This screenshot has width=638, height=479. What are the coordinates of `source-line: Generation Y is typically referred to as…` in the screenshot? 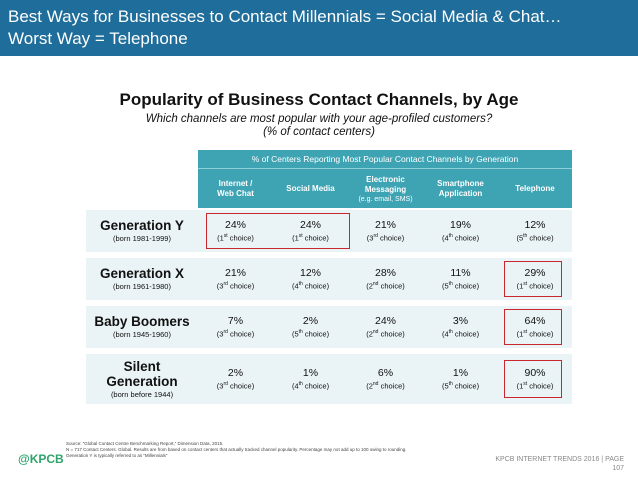 It's located at (117, 455).